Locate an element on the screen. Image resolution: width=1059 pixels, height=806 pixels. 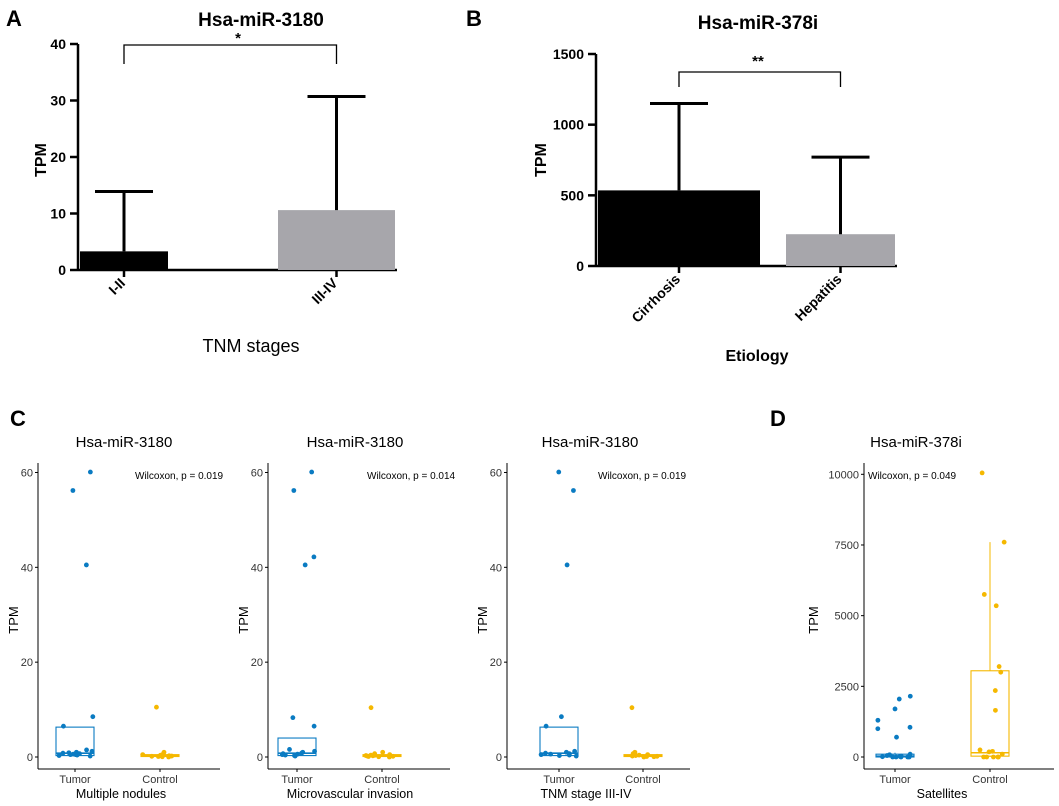
panel-d-ylabel: TPM is located at coordinates (813, 619).